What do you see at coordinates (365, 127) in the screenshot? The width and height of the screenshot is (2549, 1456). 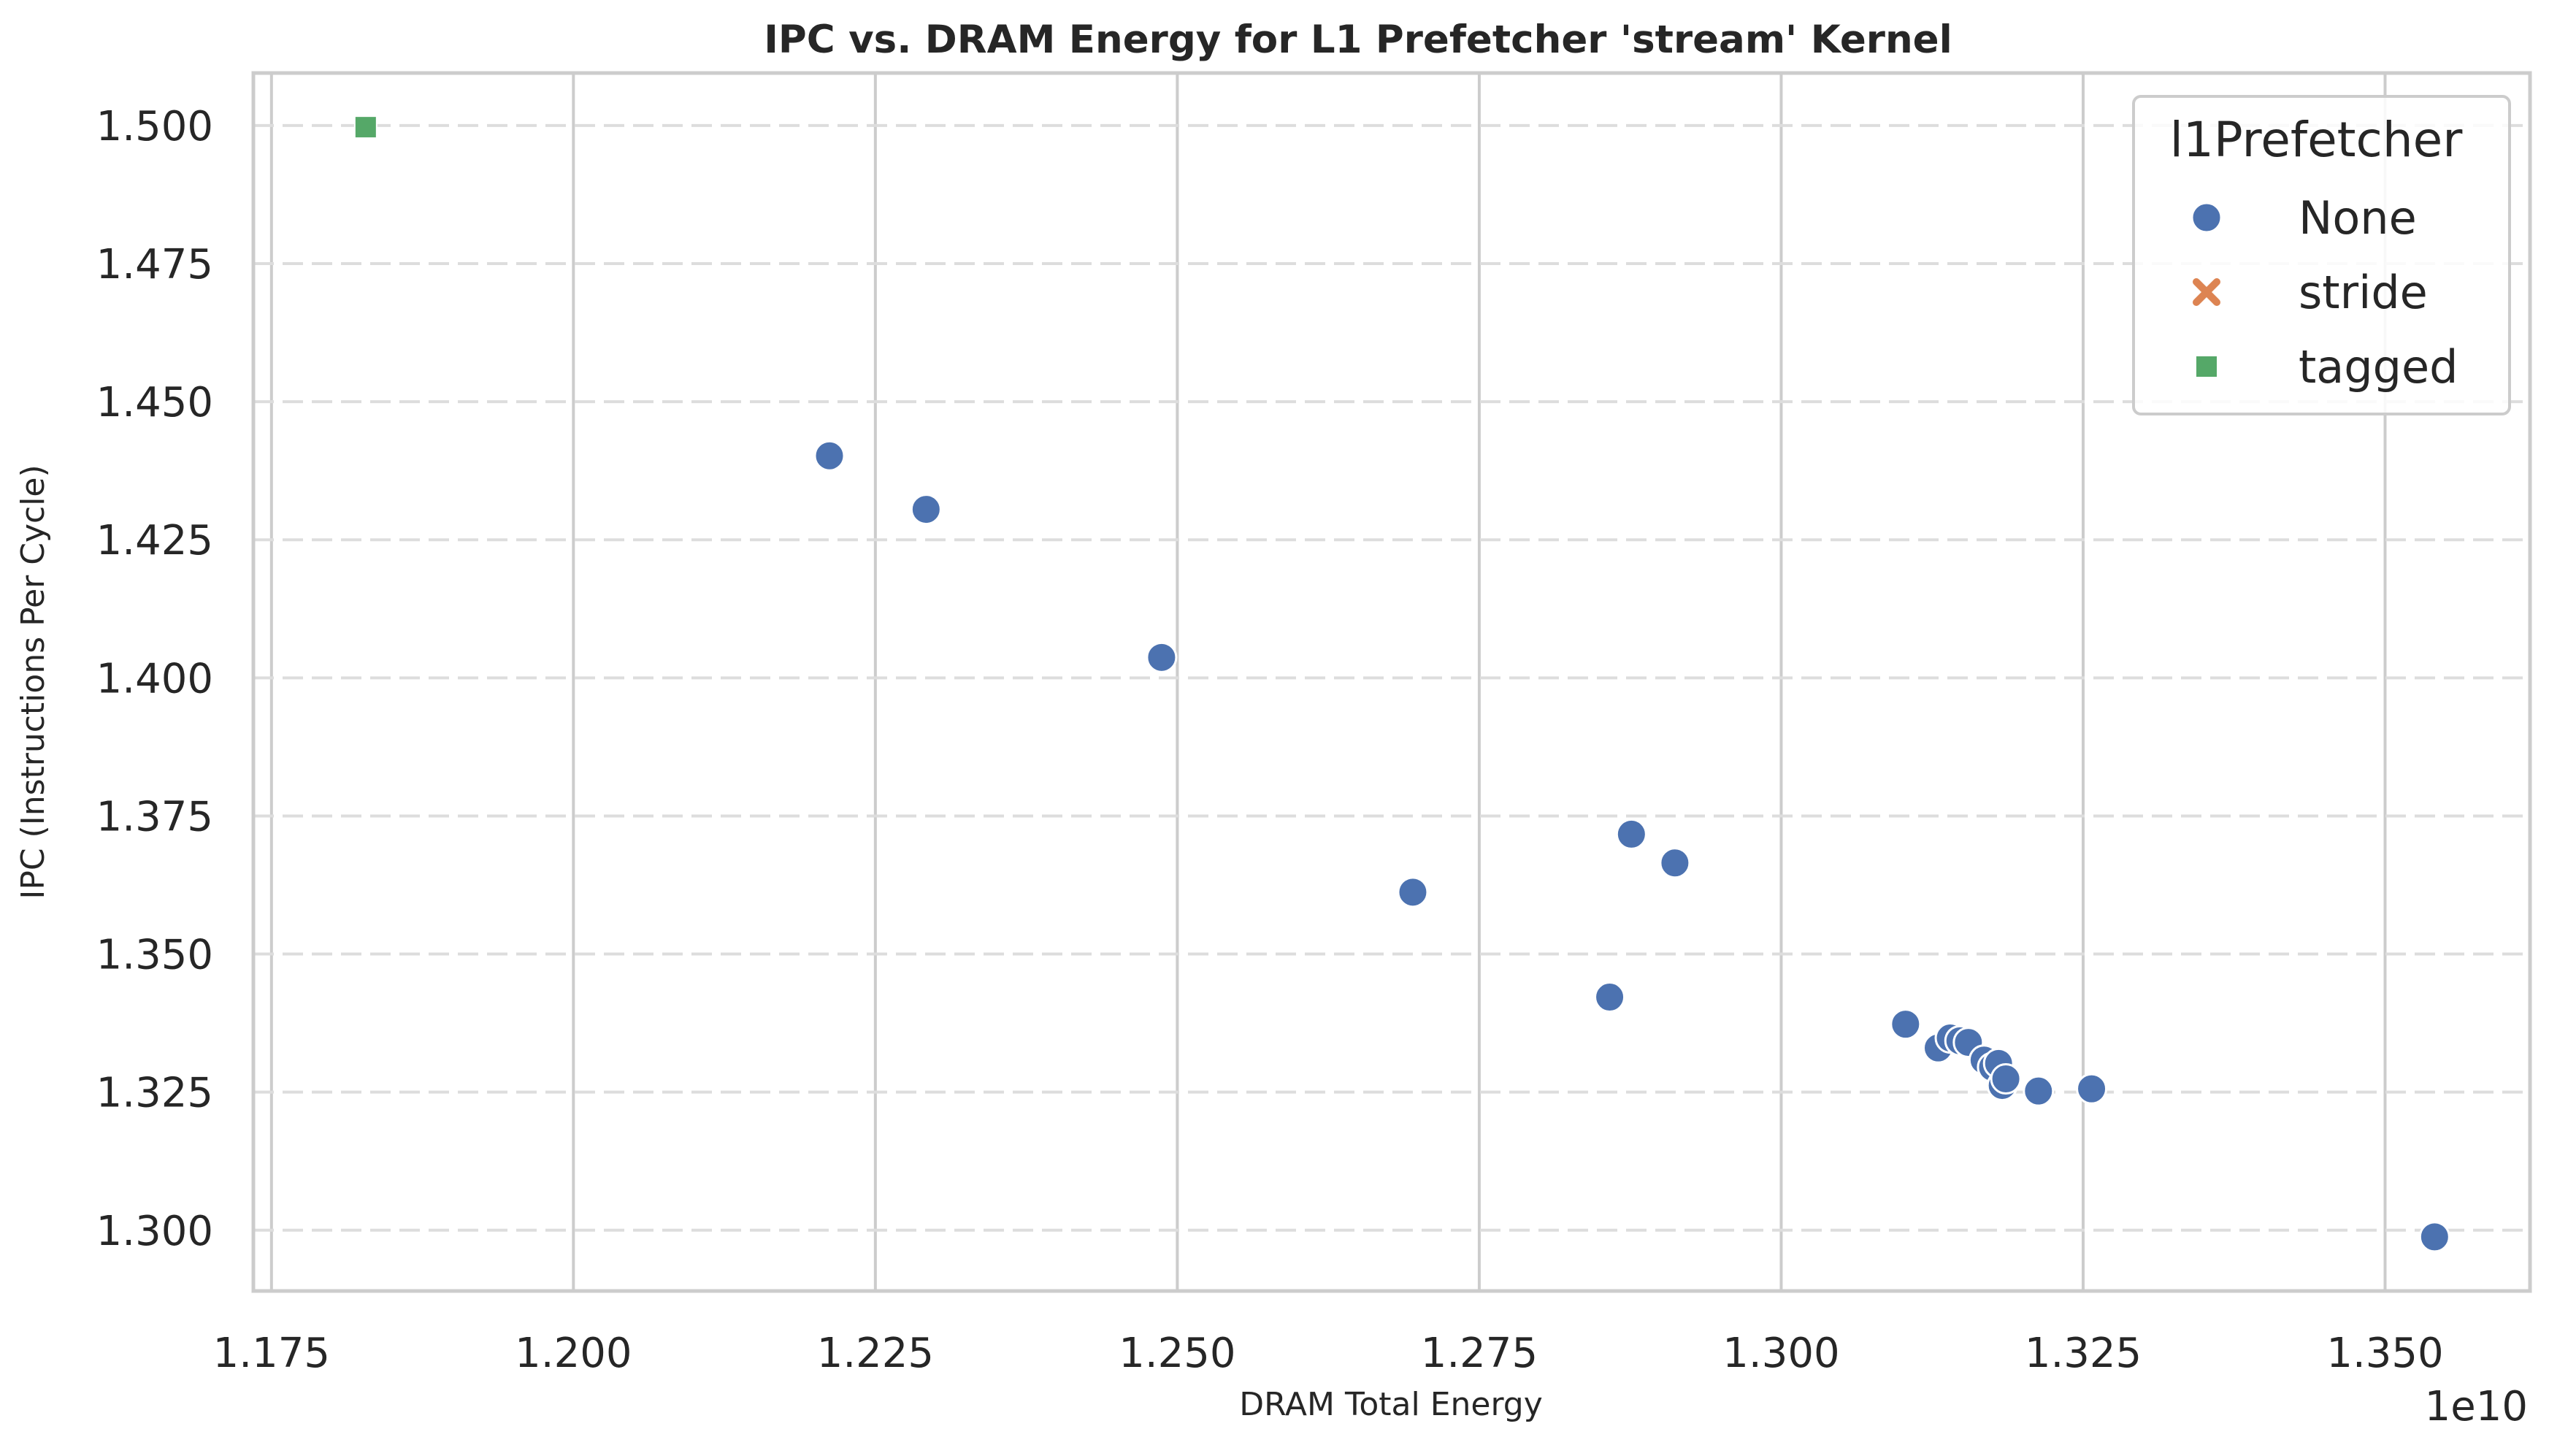 I see `data-point-tagged` at bounding box center [365, 127].